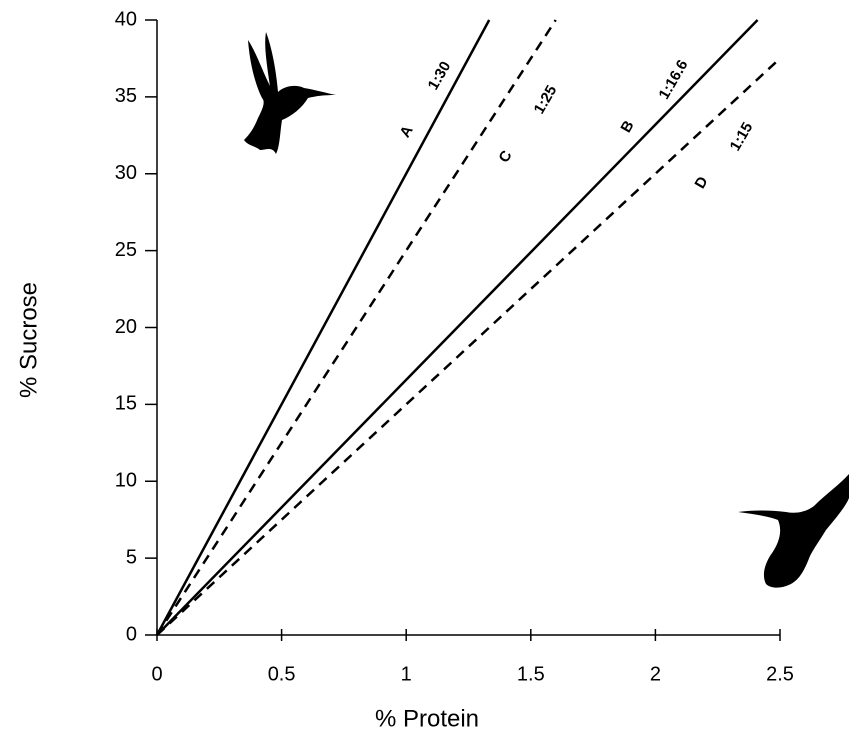 This screenshot has height=749, width=849. What do you see at coordinates (440, 75) in the screenshot?
I see `ratio-label: 1:30` at bounding box center [440, 75].